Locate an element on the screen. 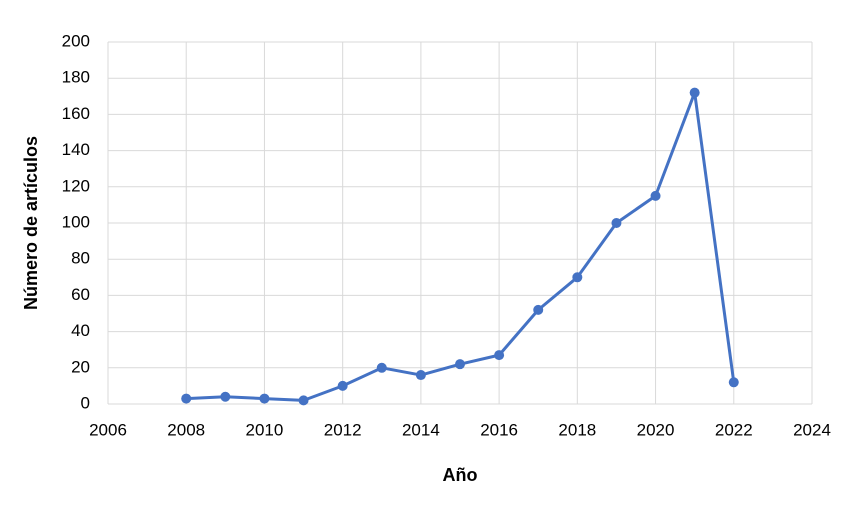  y-tick-label: 60 is located at coordinates (80, 294).